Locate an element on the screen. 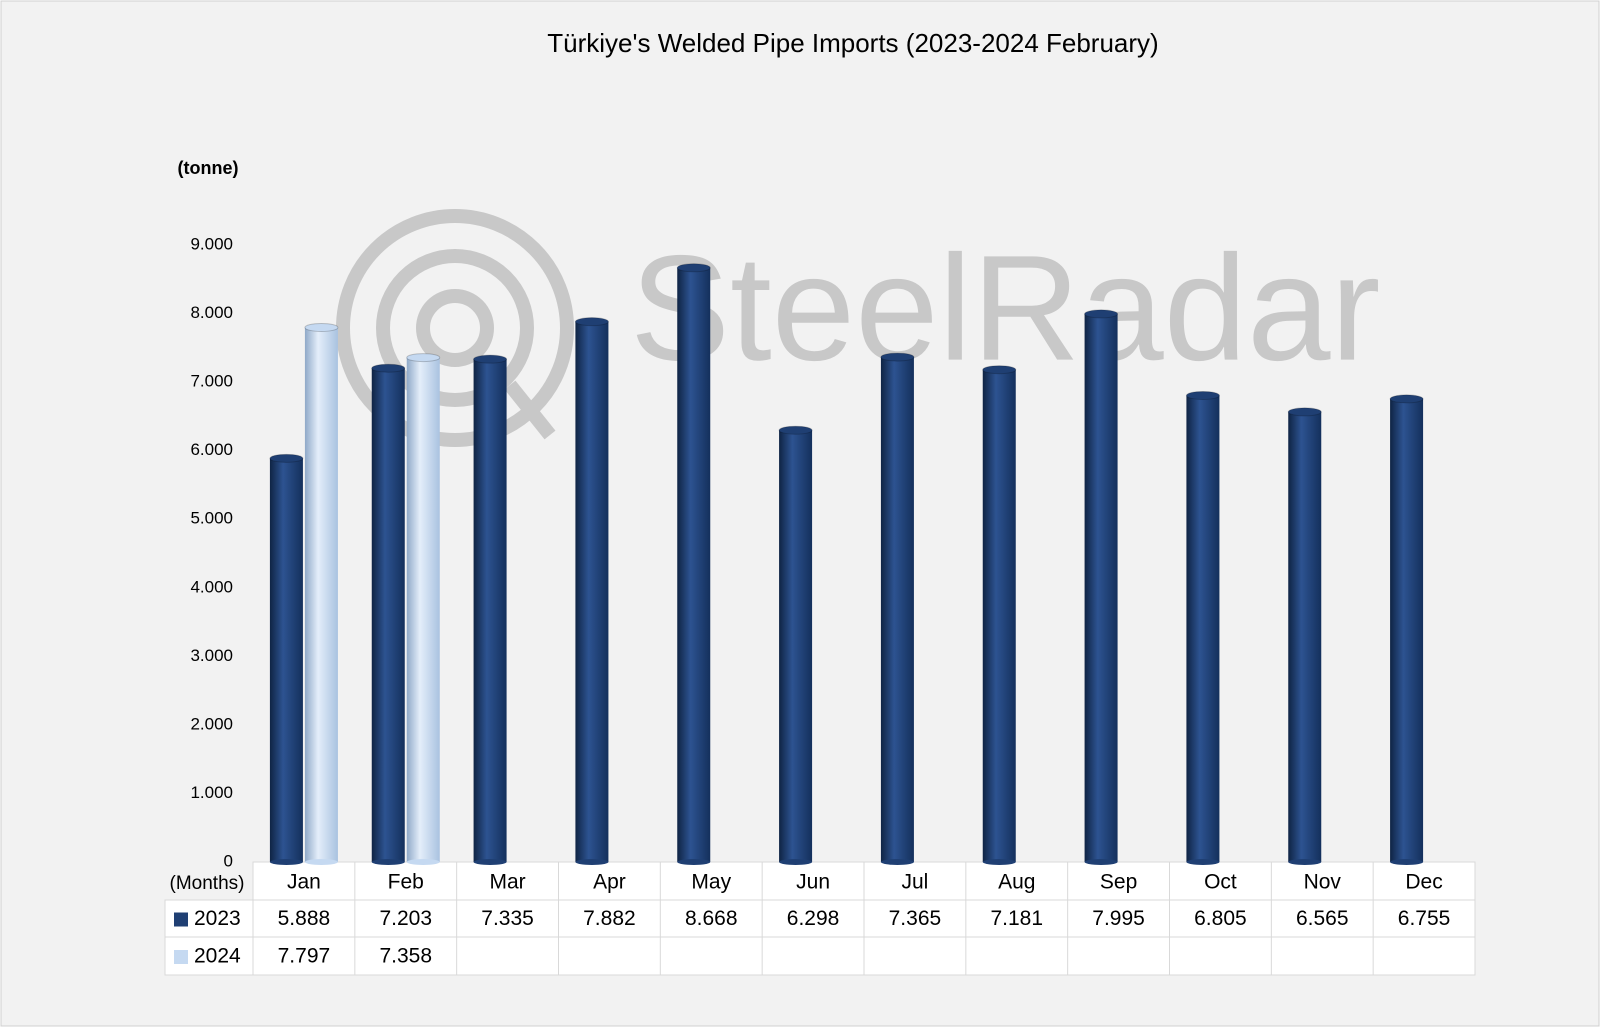  data-label: 6.565 is located at coordinates (1322, 918).